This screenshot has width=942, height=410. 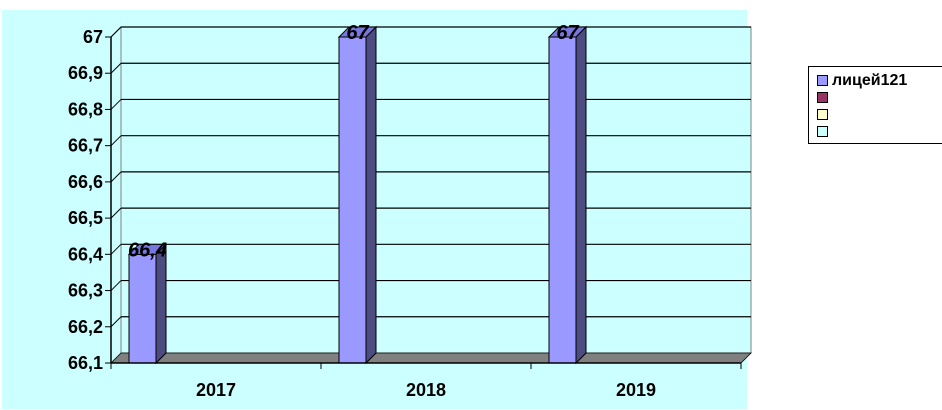 What do you see at coordinates (636, 390) in the screenshot?
I see `x-tick-label: 2019` at bounding box center [636, 390].